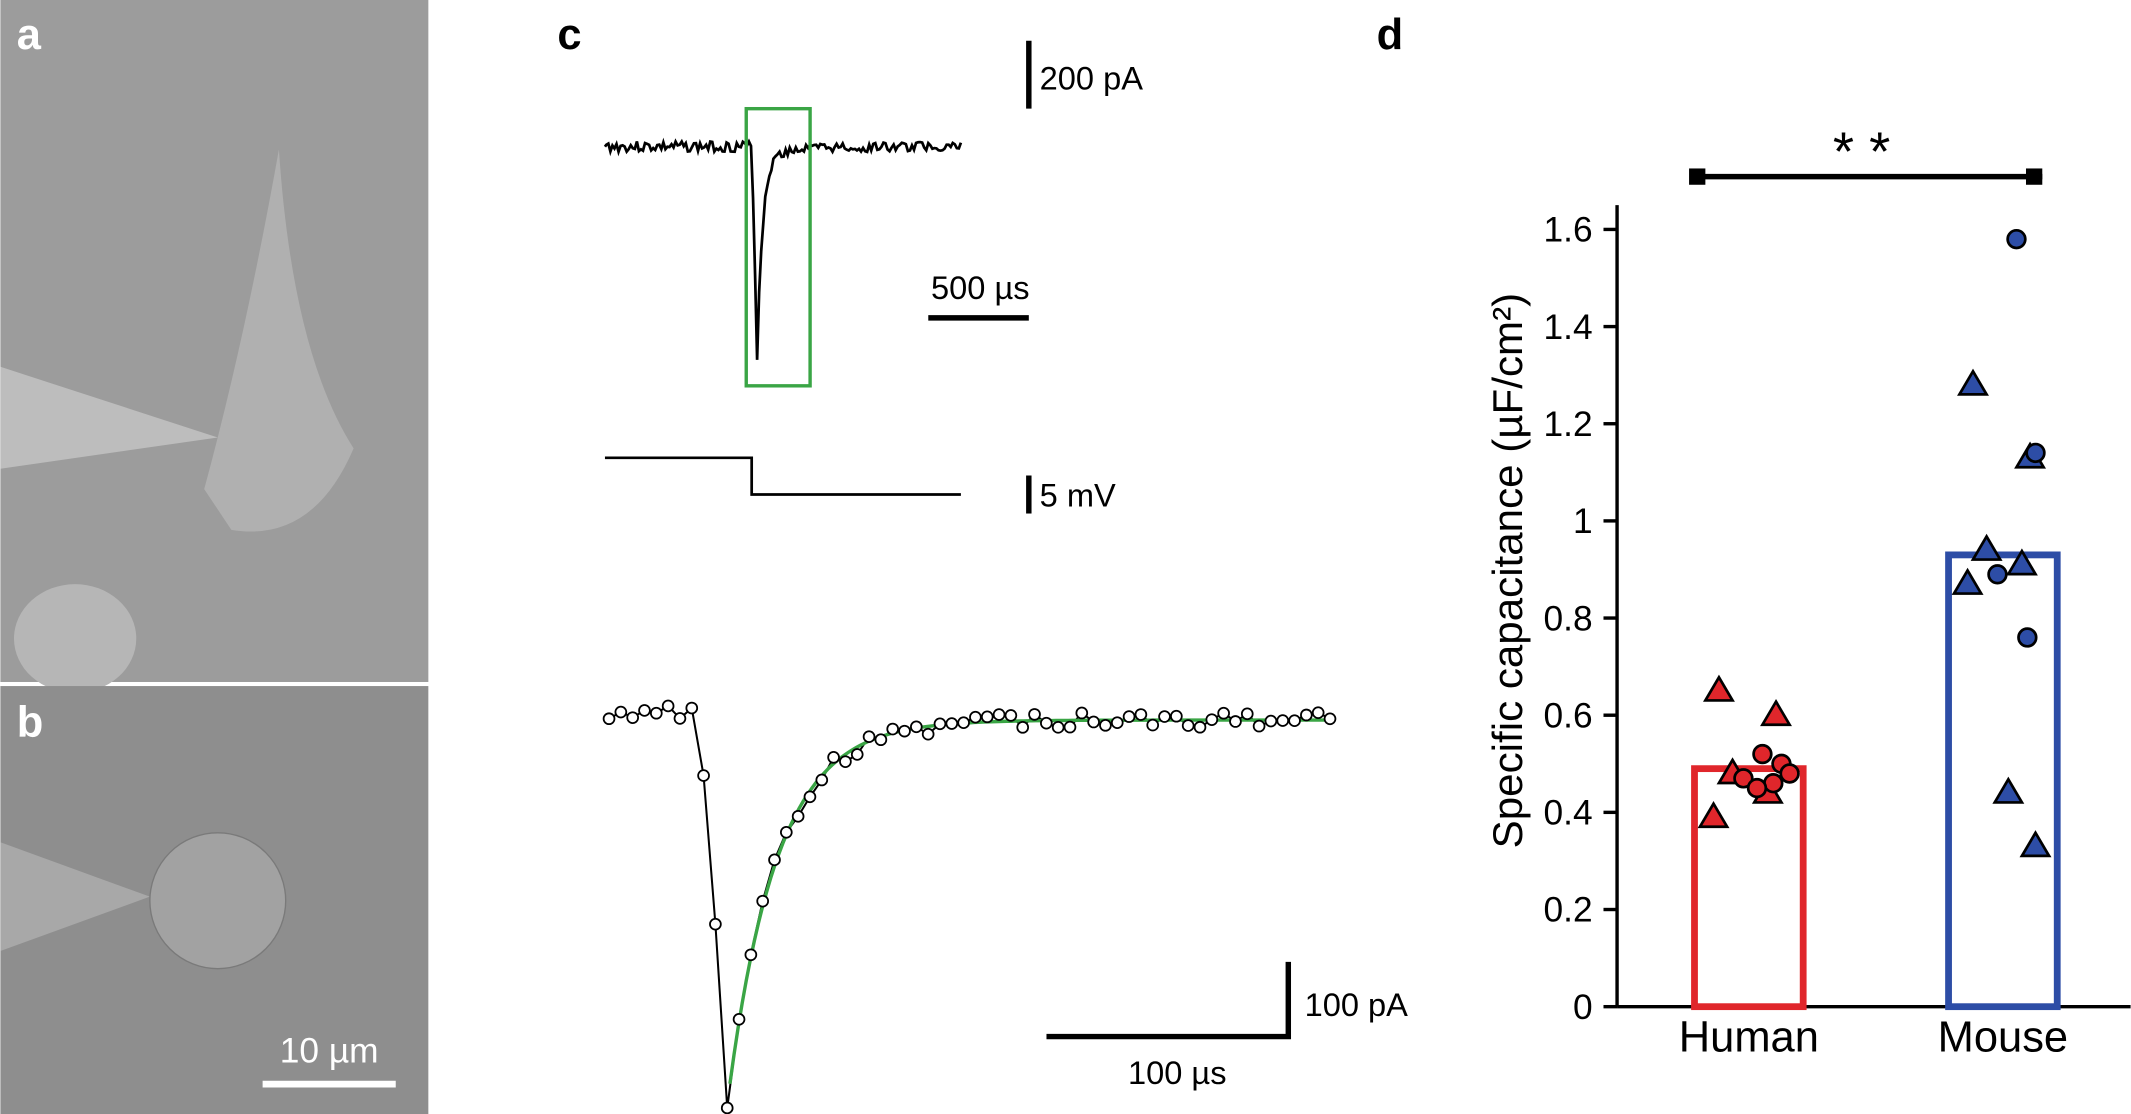 This screenshot has width=2131, height=1114. What do you see at coordinates (1568, 618) in the screenshot?
I see `y-tick-label: 0.8` at bounding box center [1568, 618].